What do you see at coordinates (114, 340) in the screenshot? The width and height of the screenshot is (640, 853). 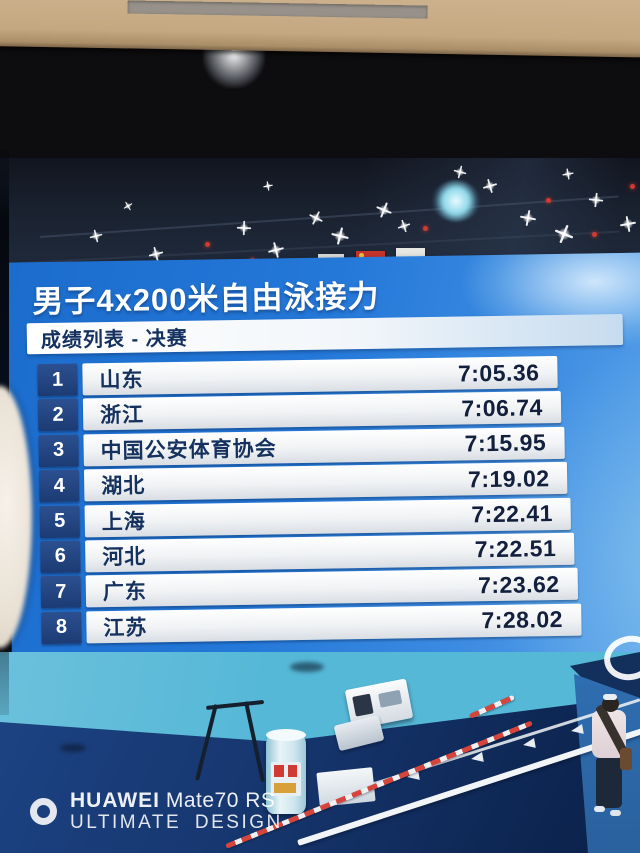 I see `subtitle-text: 成绩列表 - 决赛` at bounding box center [114, 340].